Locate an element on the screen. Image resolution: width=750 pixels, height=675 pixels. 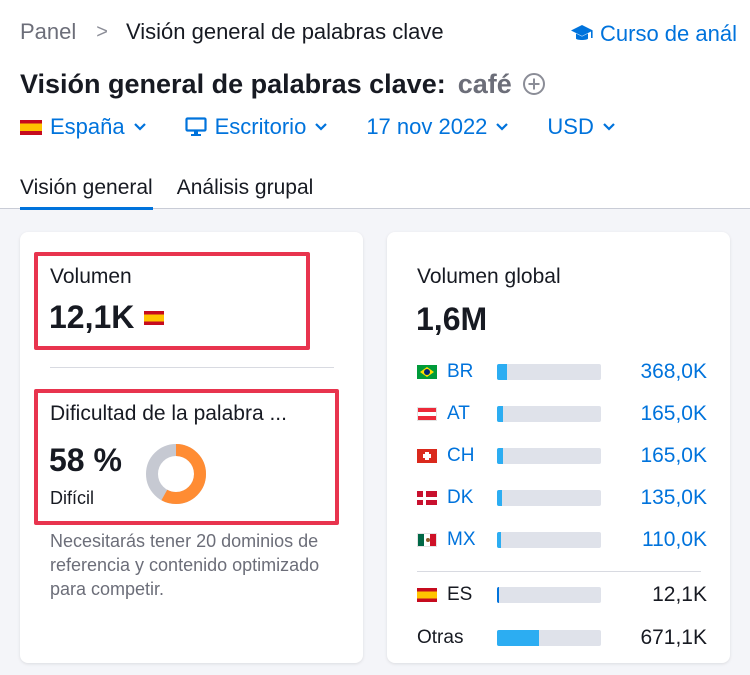
flag-austria-icon is located at coordinates (427, 414).